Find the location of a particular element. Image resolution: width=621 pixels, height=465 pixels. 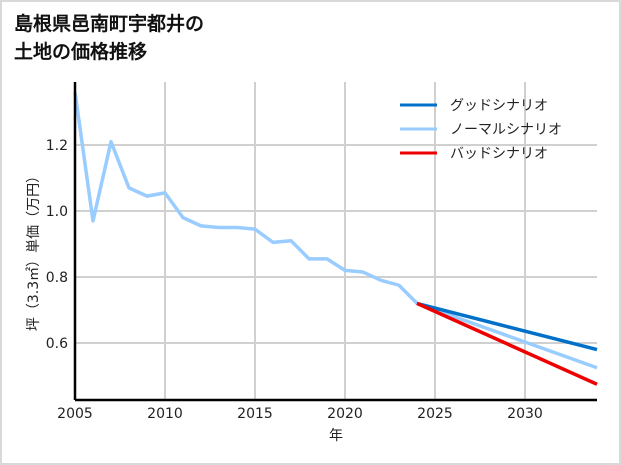

y-tick-label: 0.8 is located at coordinates (57, 278).